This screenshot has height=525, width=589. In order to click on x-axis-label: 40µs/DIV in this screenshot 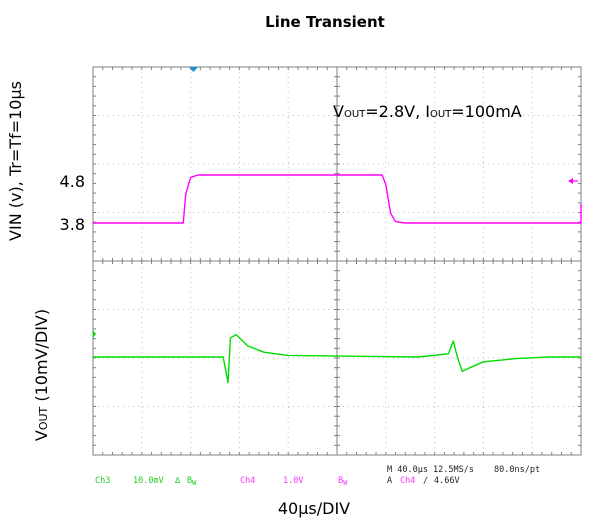, I will do `click(314, 508)`.